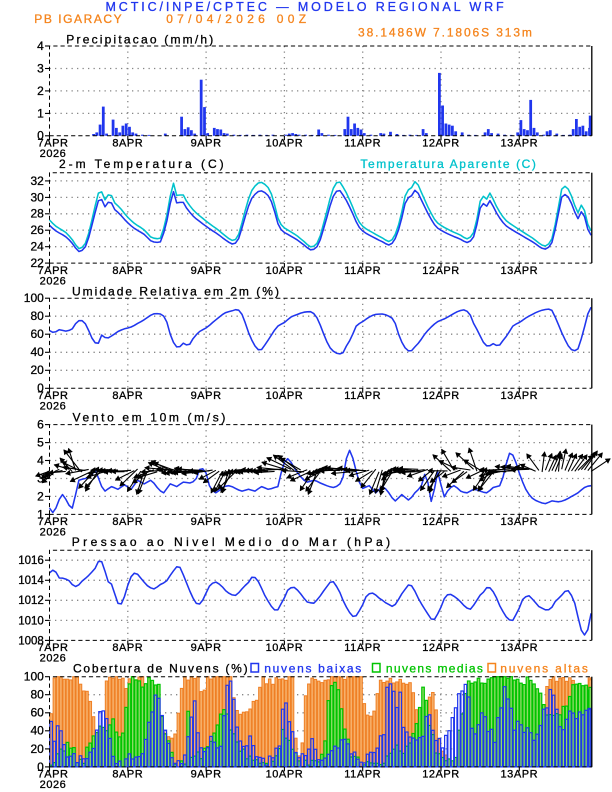 Image resolution: width=612 pixels, height=792 pixels. I want to click on svg-text: 5, so click(40, 443).